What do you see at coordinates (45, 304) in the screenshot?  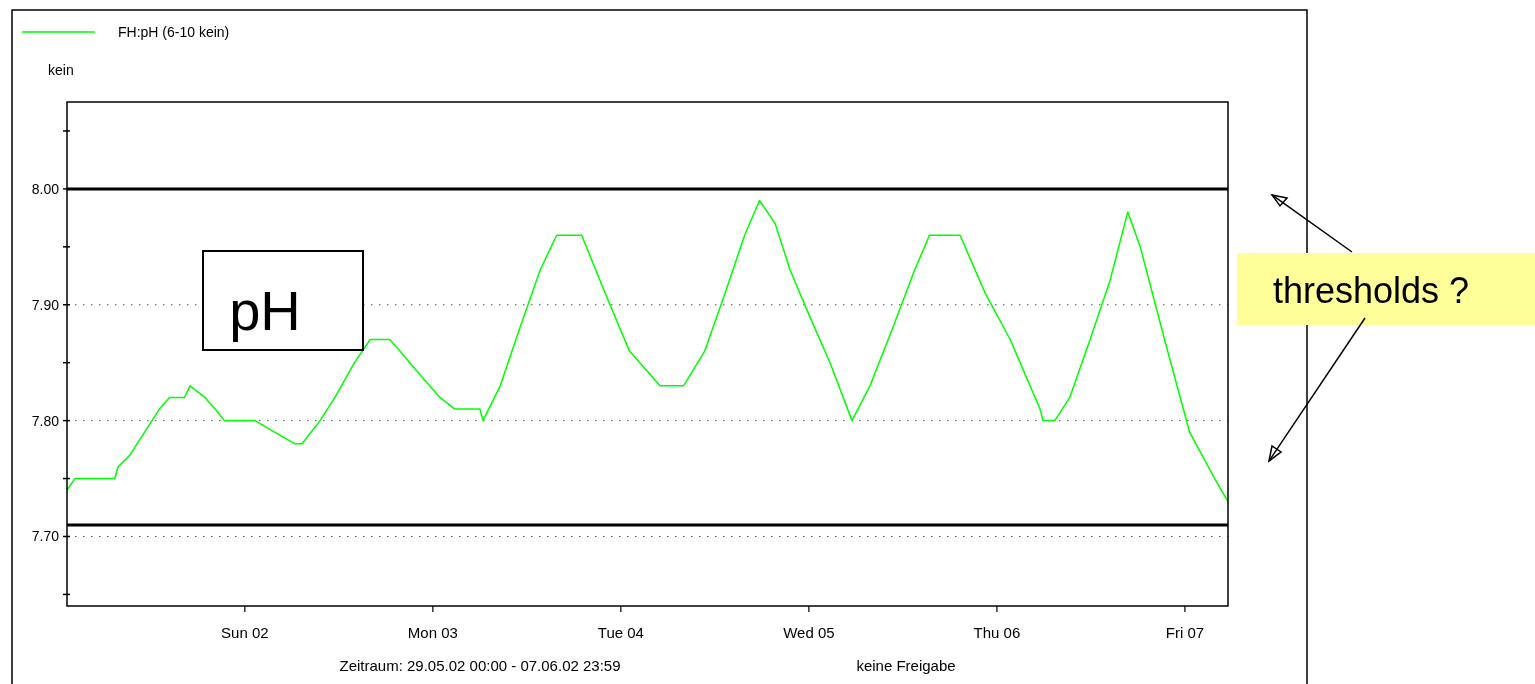 I see `y-tick-label: 7.90` at bounding box center [45, 304].